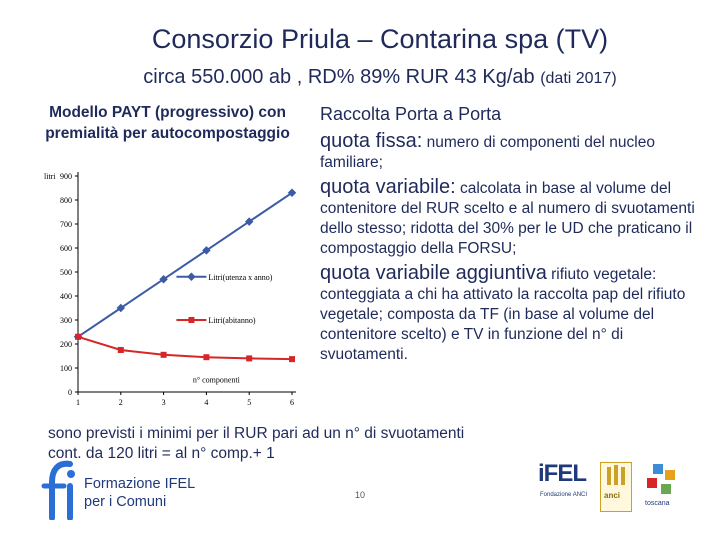 This screenshot has width=720, height=540. Describe the element at coordinates (66, 272) in the screenshot. I see `y-tick-label: 500` at that location.